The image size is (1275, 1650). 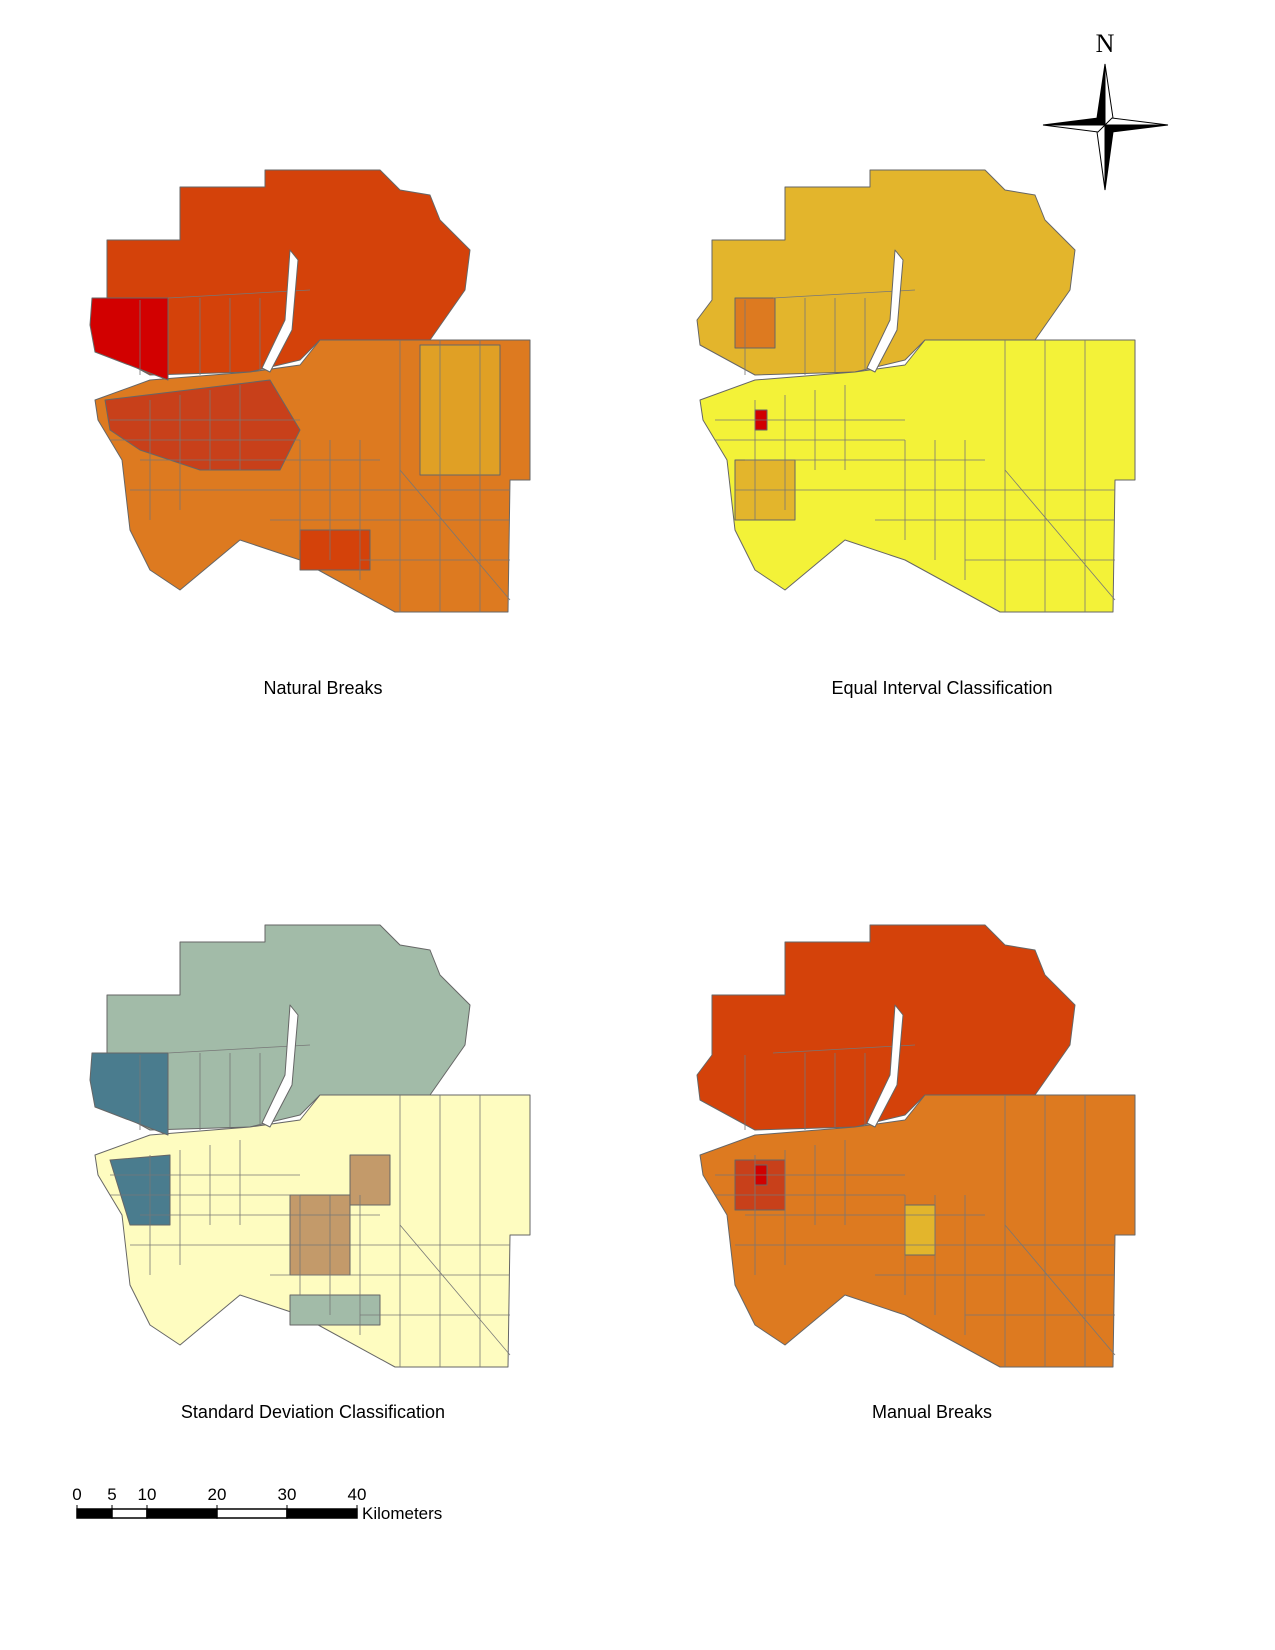 What do you see at coordinates (111, 1494) in the screenshot?
I see `scale-tick-label: 5` at bounding box center [111, 1494].